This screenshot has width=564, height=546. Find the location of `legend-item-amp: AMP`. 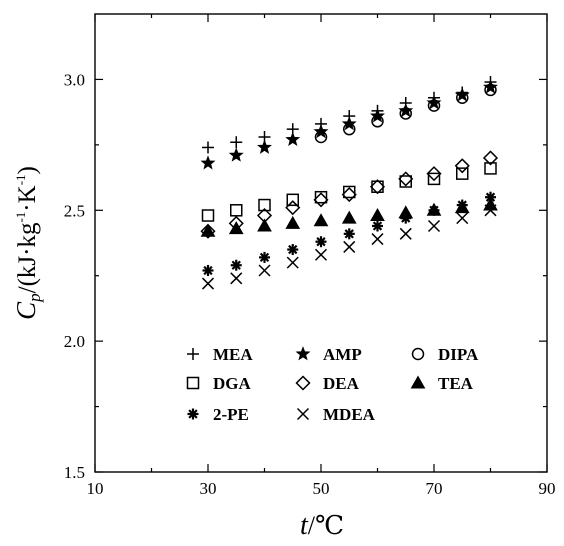

legend-item-amp: AMP is located at coordinates (328, 354).